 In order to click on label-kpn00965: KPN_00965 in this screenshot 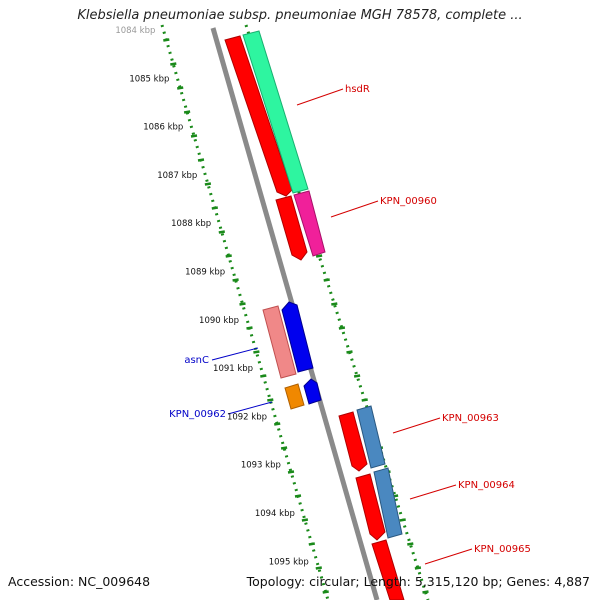, I will do `click(502, 549)`.